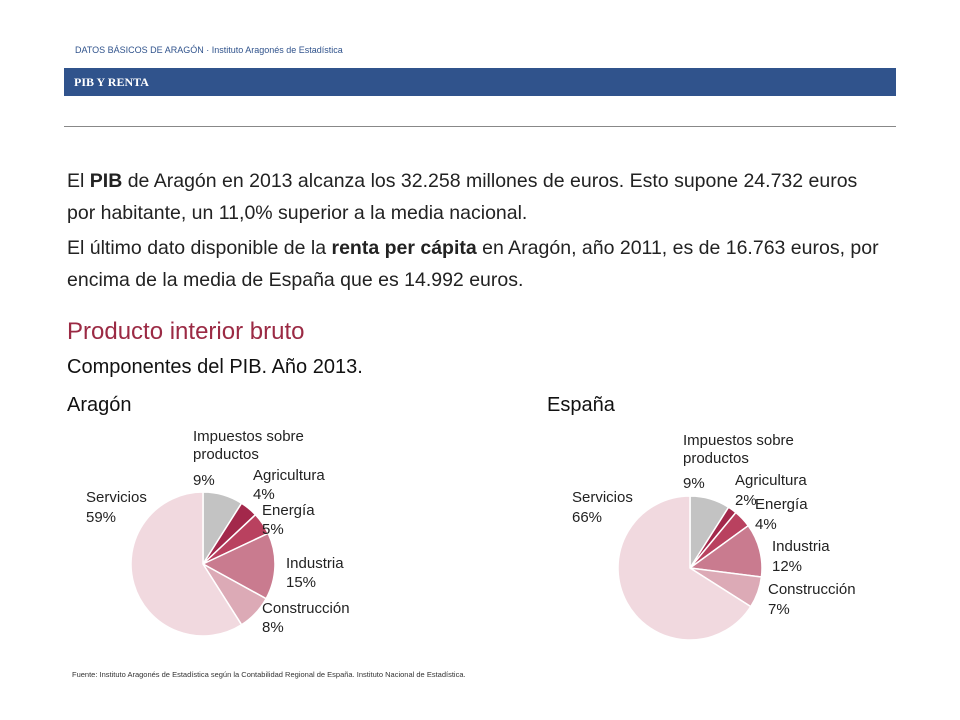 Image resolution: width=960 pixels, height=720 pixels. What do you see at coordinates (480, 126) in the screenshot?
I see `divider` at bounding box center [480, 126].